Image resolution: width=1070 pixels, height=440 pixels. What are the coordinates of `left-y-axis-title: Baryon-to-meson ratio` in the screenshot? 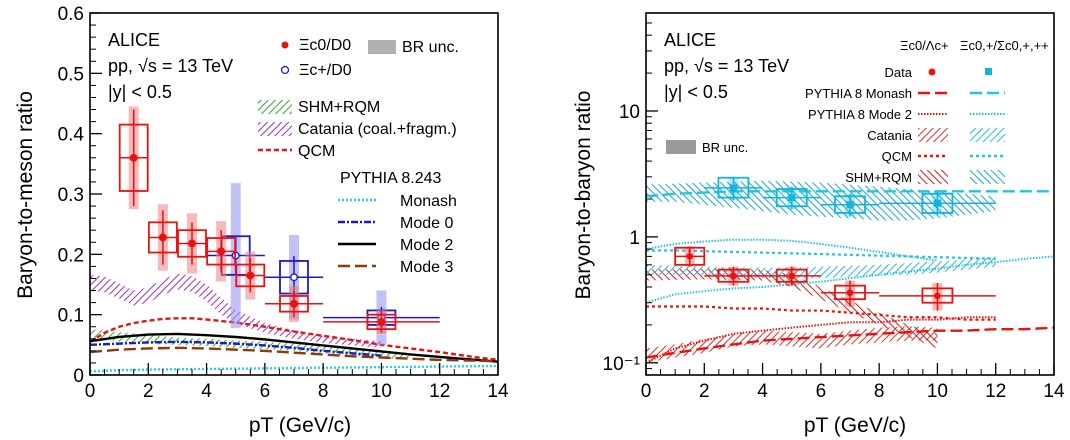 It's located at (25, 195).